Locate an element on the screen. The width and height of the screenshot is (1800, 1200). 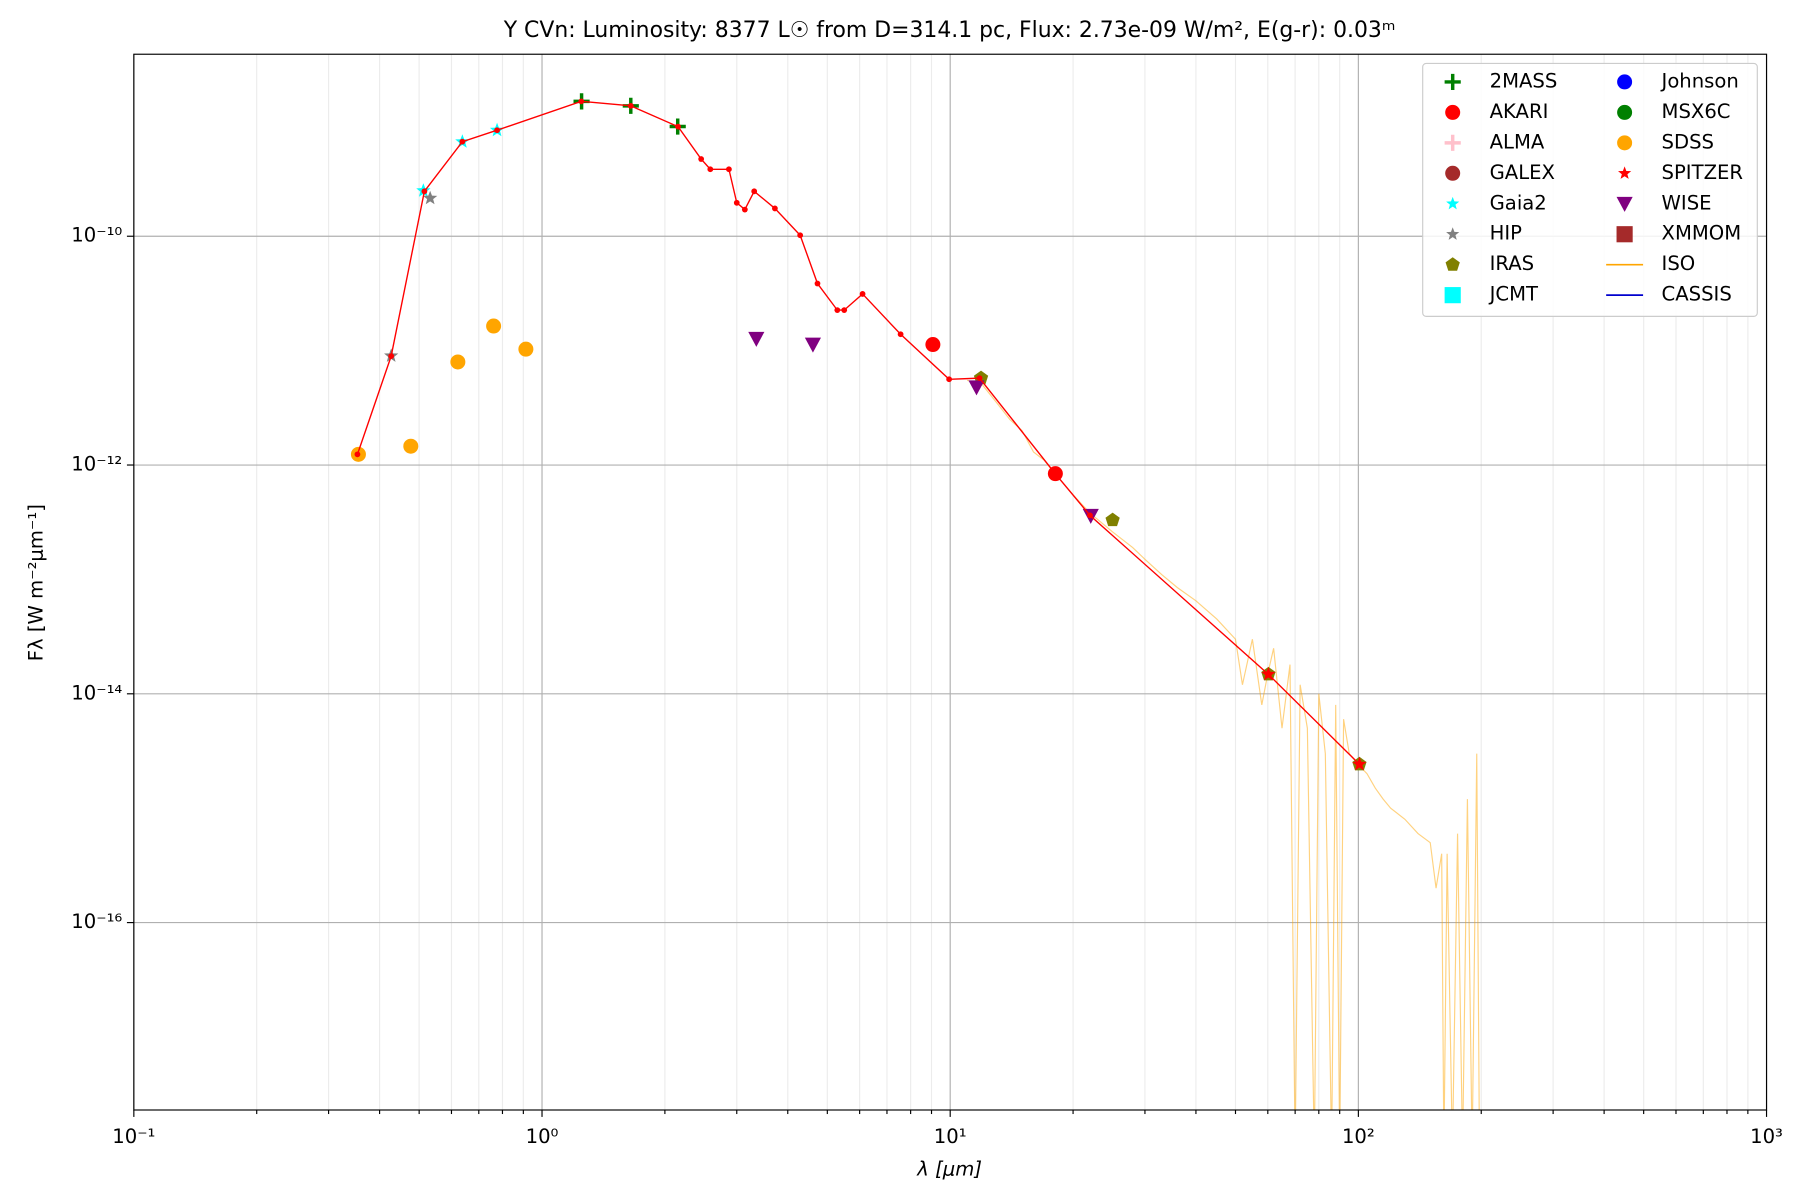
legend-label: GALEX is located at coordinates (1522, 172).